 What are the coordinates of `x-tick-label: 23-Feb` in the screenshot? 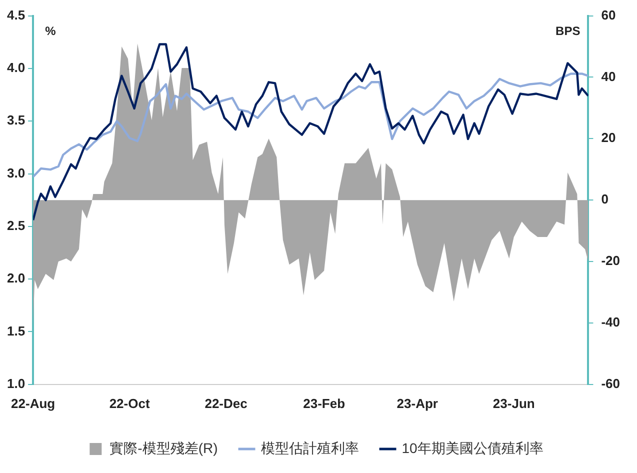 It's located at (324, 403).